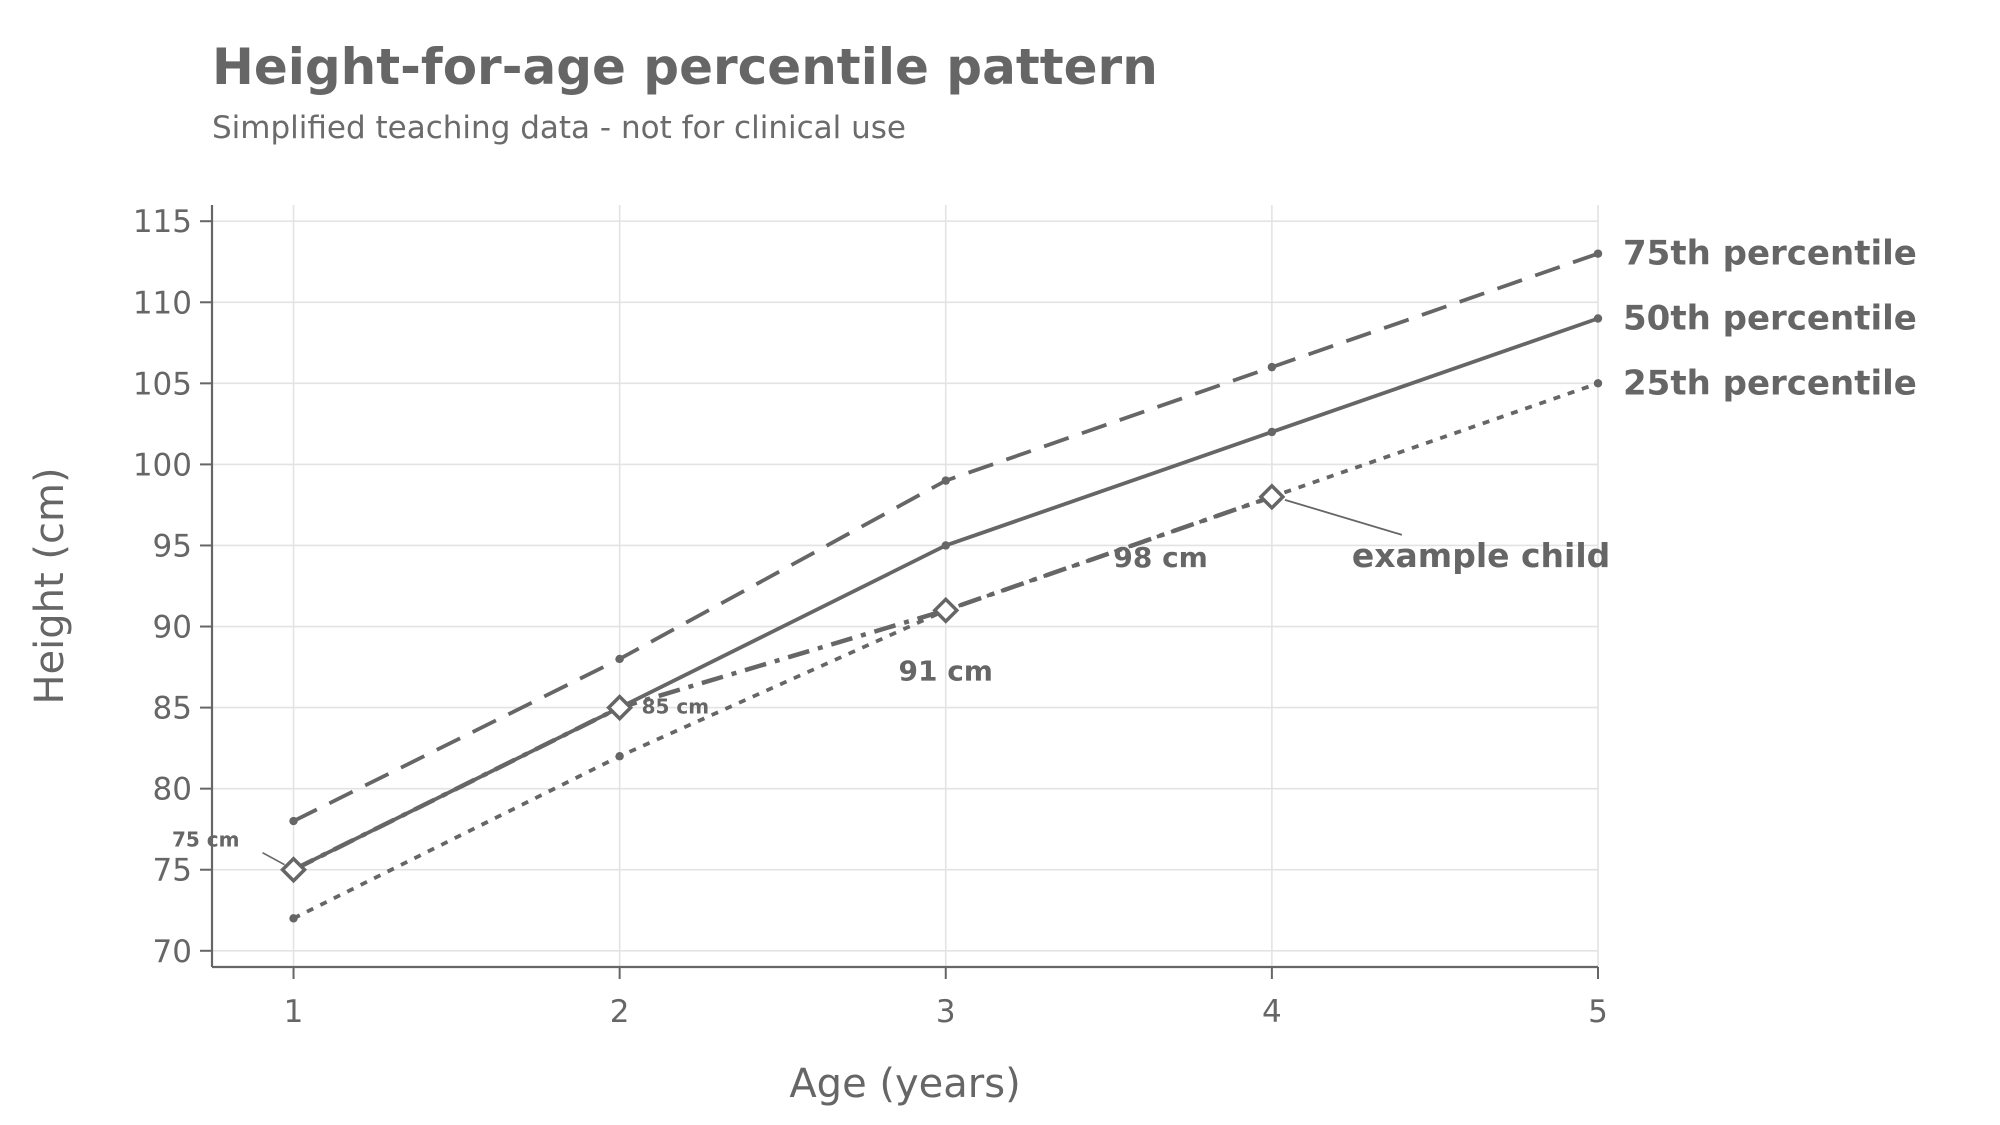  Describe the element at coordinates (172, 628) in the screenshot. I see `y-tick-label: 90` at that location.